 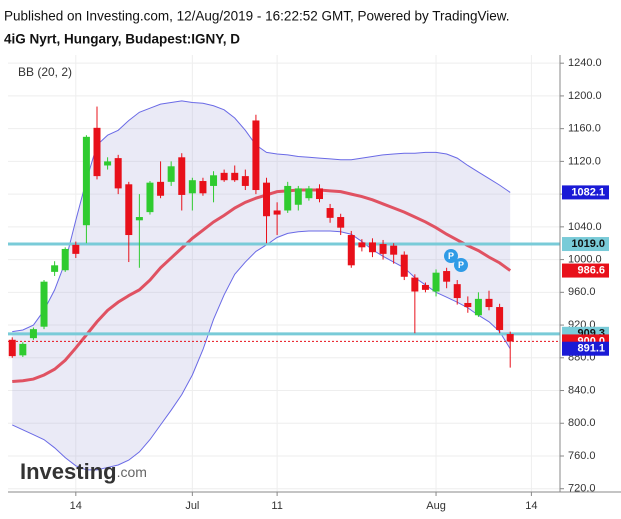 What do you see at coordinates (585, 259) in the screenshot?
I see `y-tick-label: 1000.0` at bounding box center [585, 259].